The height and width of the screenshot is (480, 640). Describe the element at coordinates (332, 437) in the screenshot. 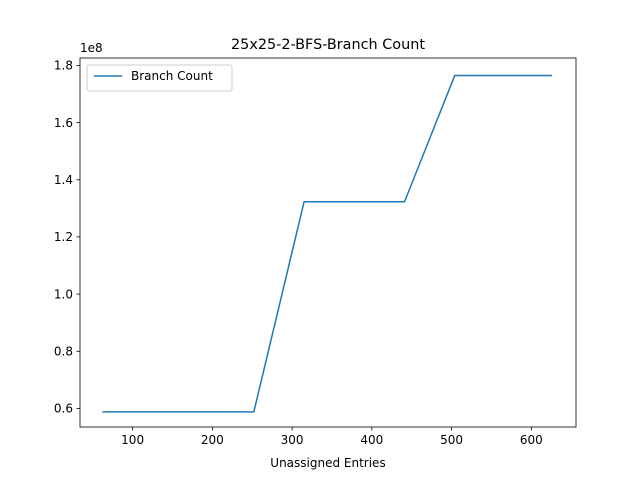

I see `x-axis: 100 200 300 400 500 600` at that location.